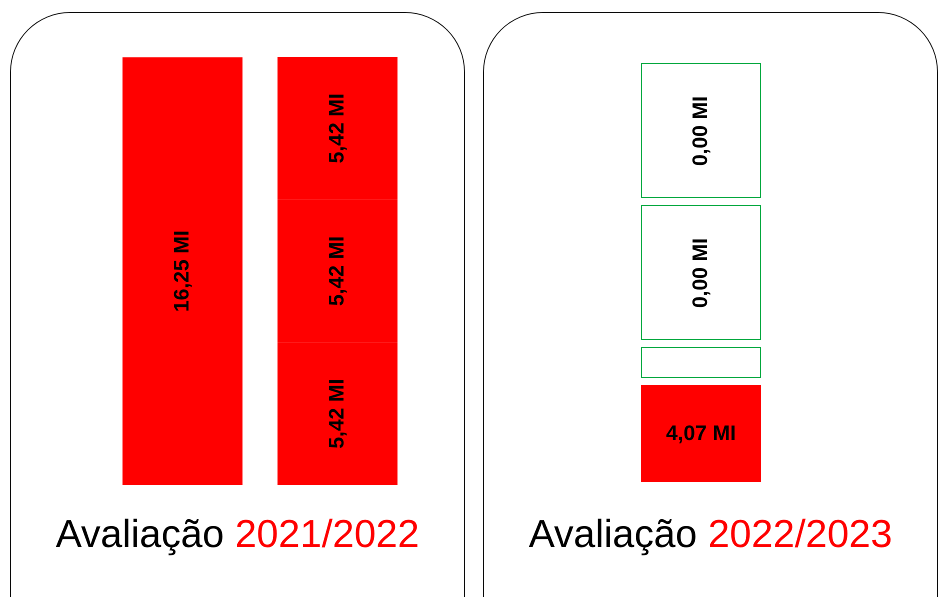 The image size is (948, 597). I want to click on bar, so click(182, 271).